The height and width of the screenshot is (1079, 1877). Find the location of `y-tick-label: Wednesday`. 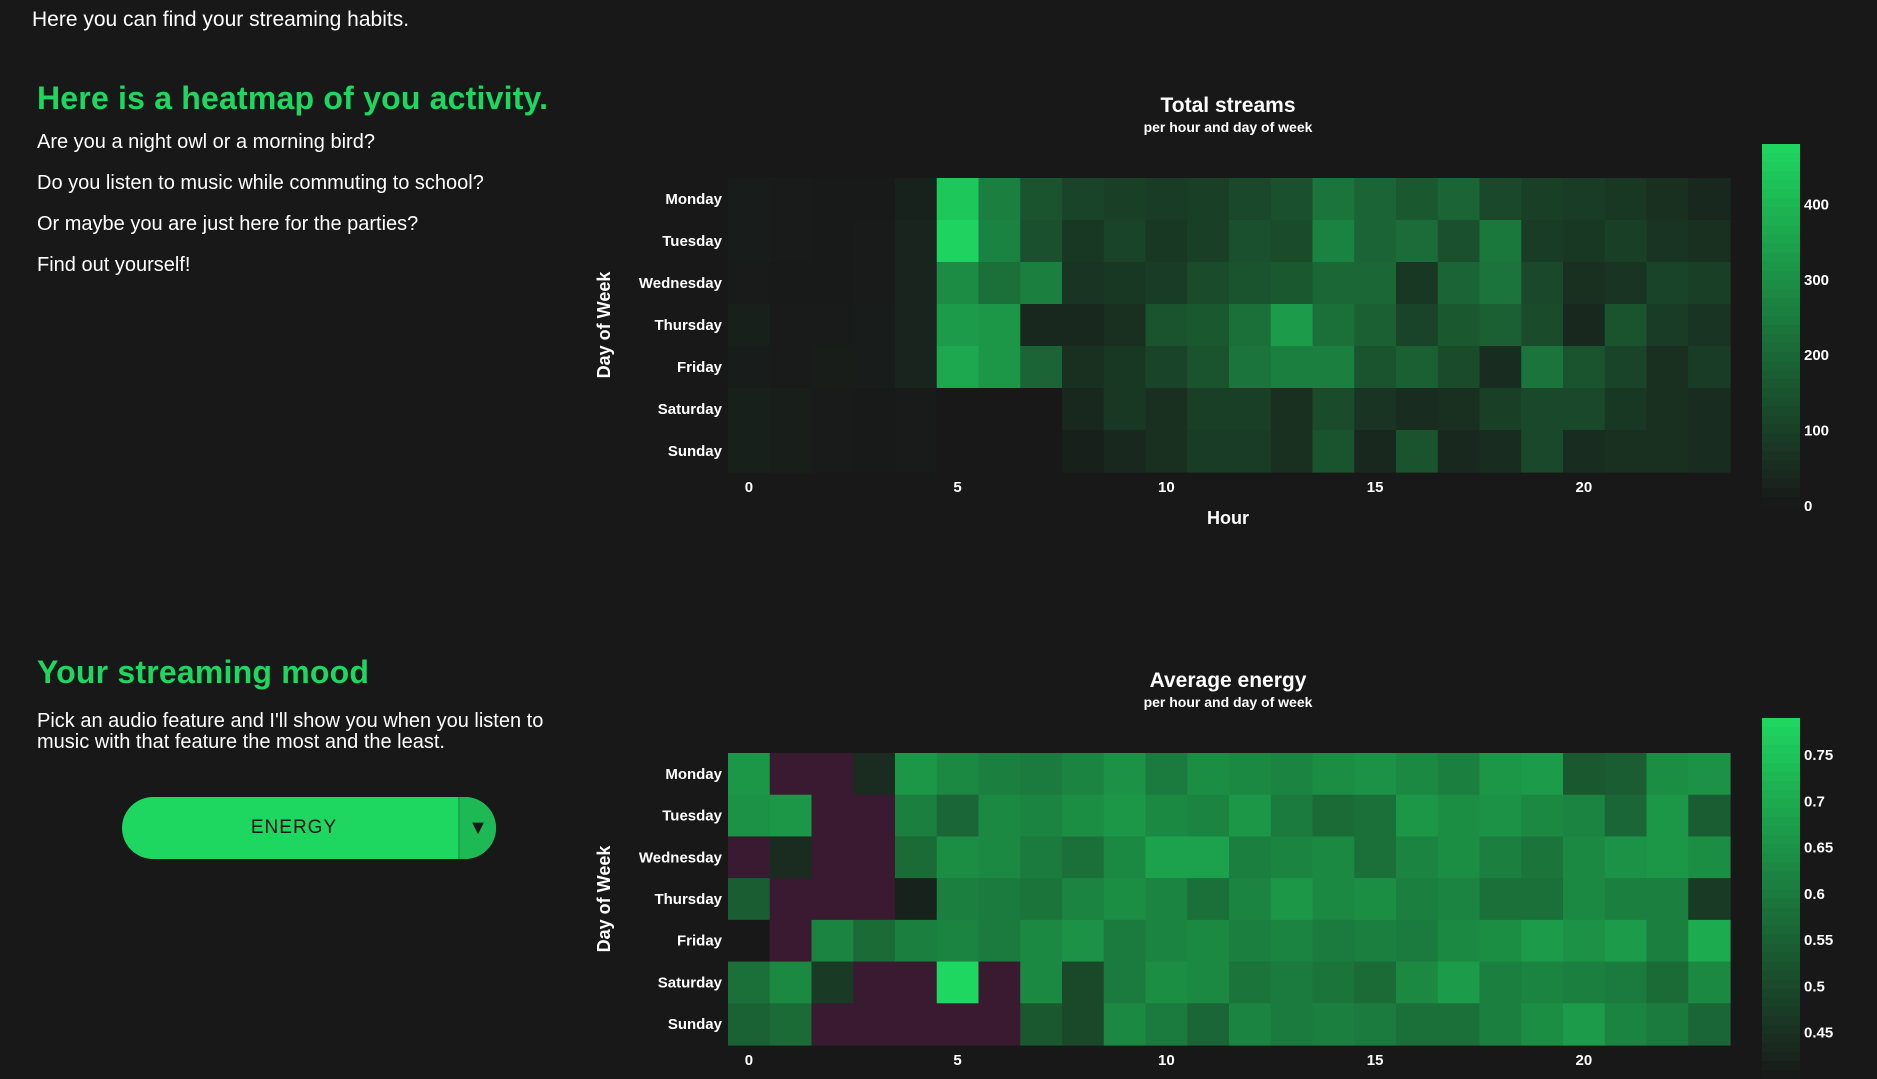

y-tick-label: Wednesday is located at coordinates (681, 857).